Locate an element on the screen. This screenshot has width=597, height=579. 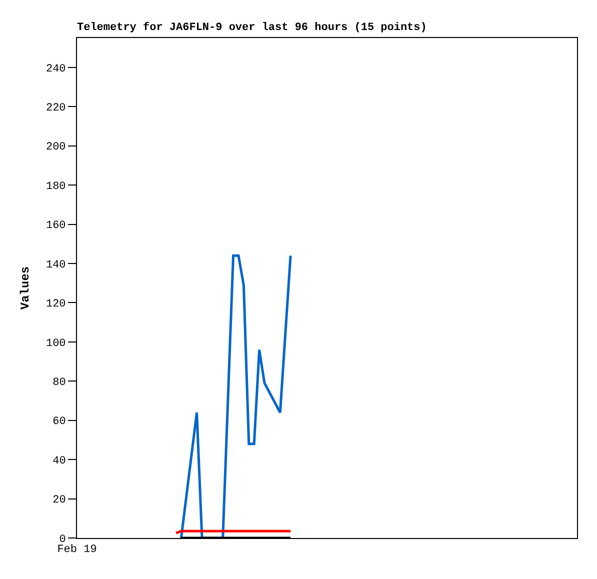
y-tick-label: 40 is located at coordinates (59, 461).